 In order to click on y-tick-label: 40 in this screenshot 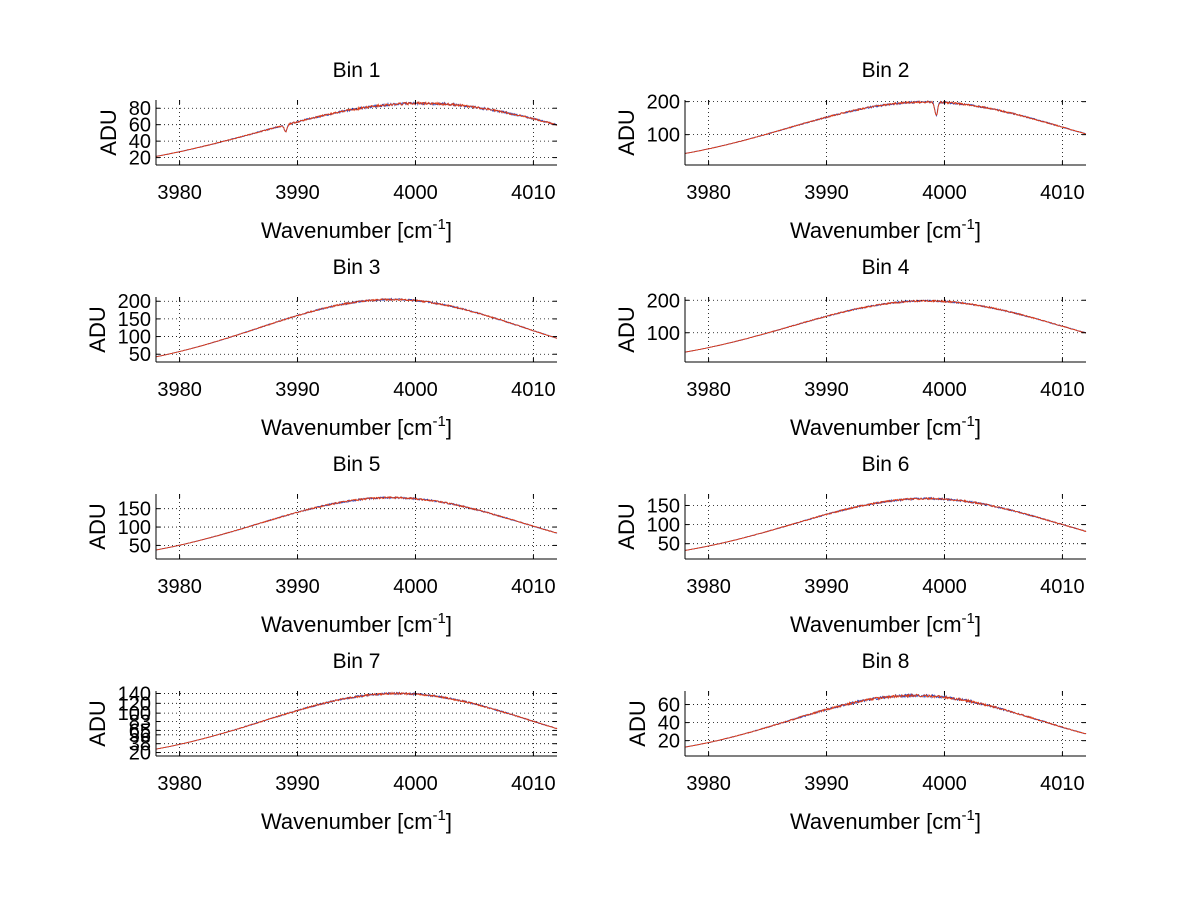, I will do `click(140, 142)`.